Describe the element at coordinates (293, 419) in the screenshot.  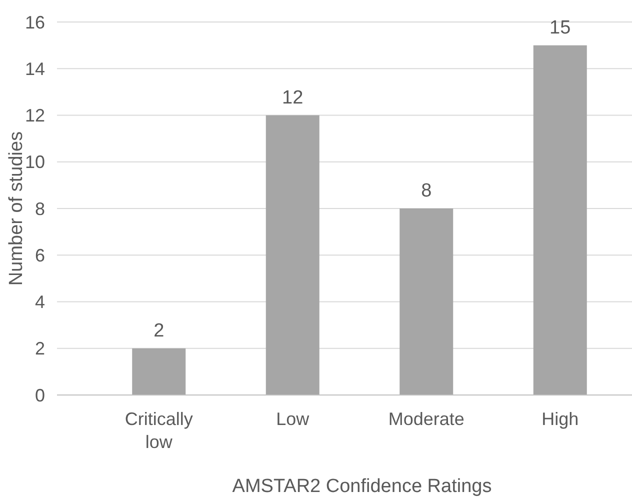
I see `x-tick-label: Low` at that location.